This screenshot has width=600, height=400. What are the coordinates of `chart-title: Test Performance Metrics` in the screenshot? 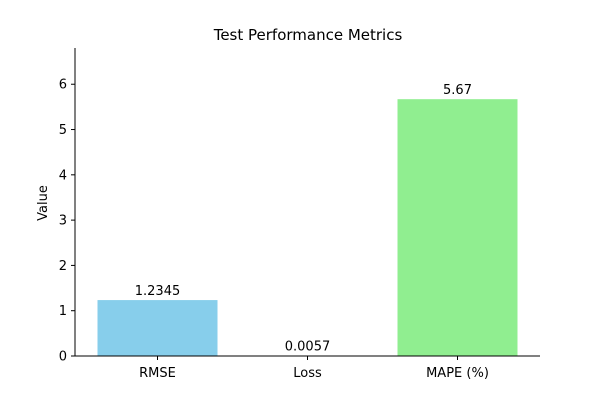 It's located at (308, 35).